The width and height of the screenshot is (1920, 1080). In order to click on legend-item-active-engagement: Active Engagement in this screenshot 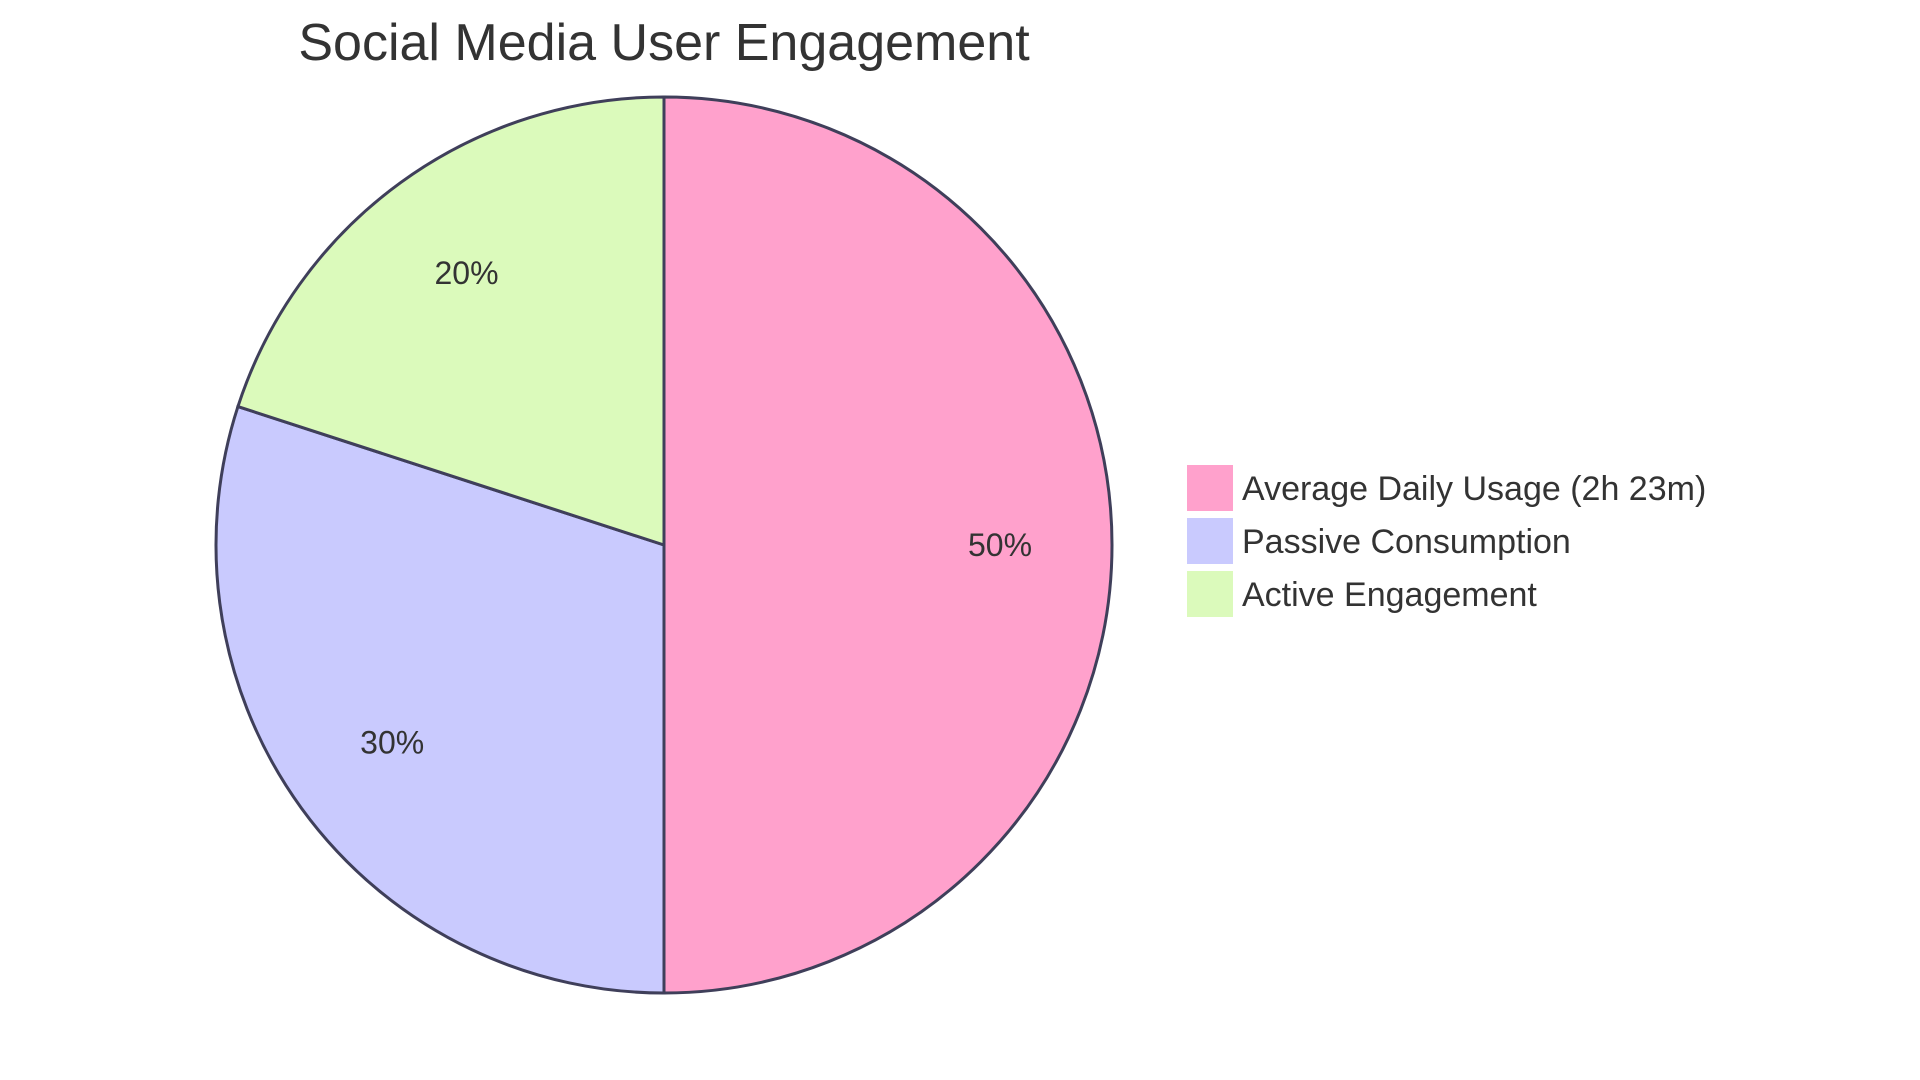, I will do `click(1362, 594)`.